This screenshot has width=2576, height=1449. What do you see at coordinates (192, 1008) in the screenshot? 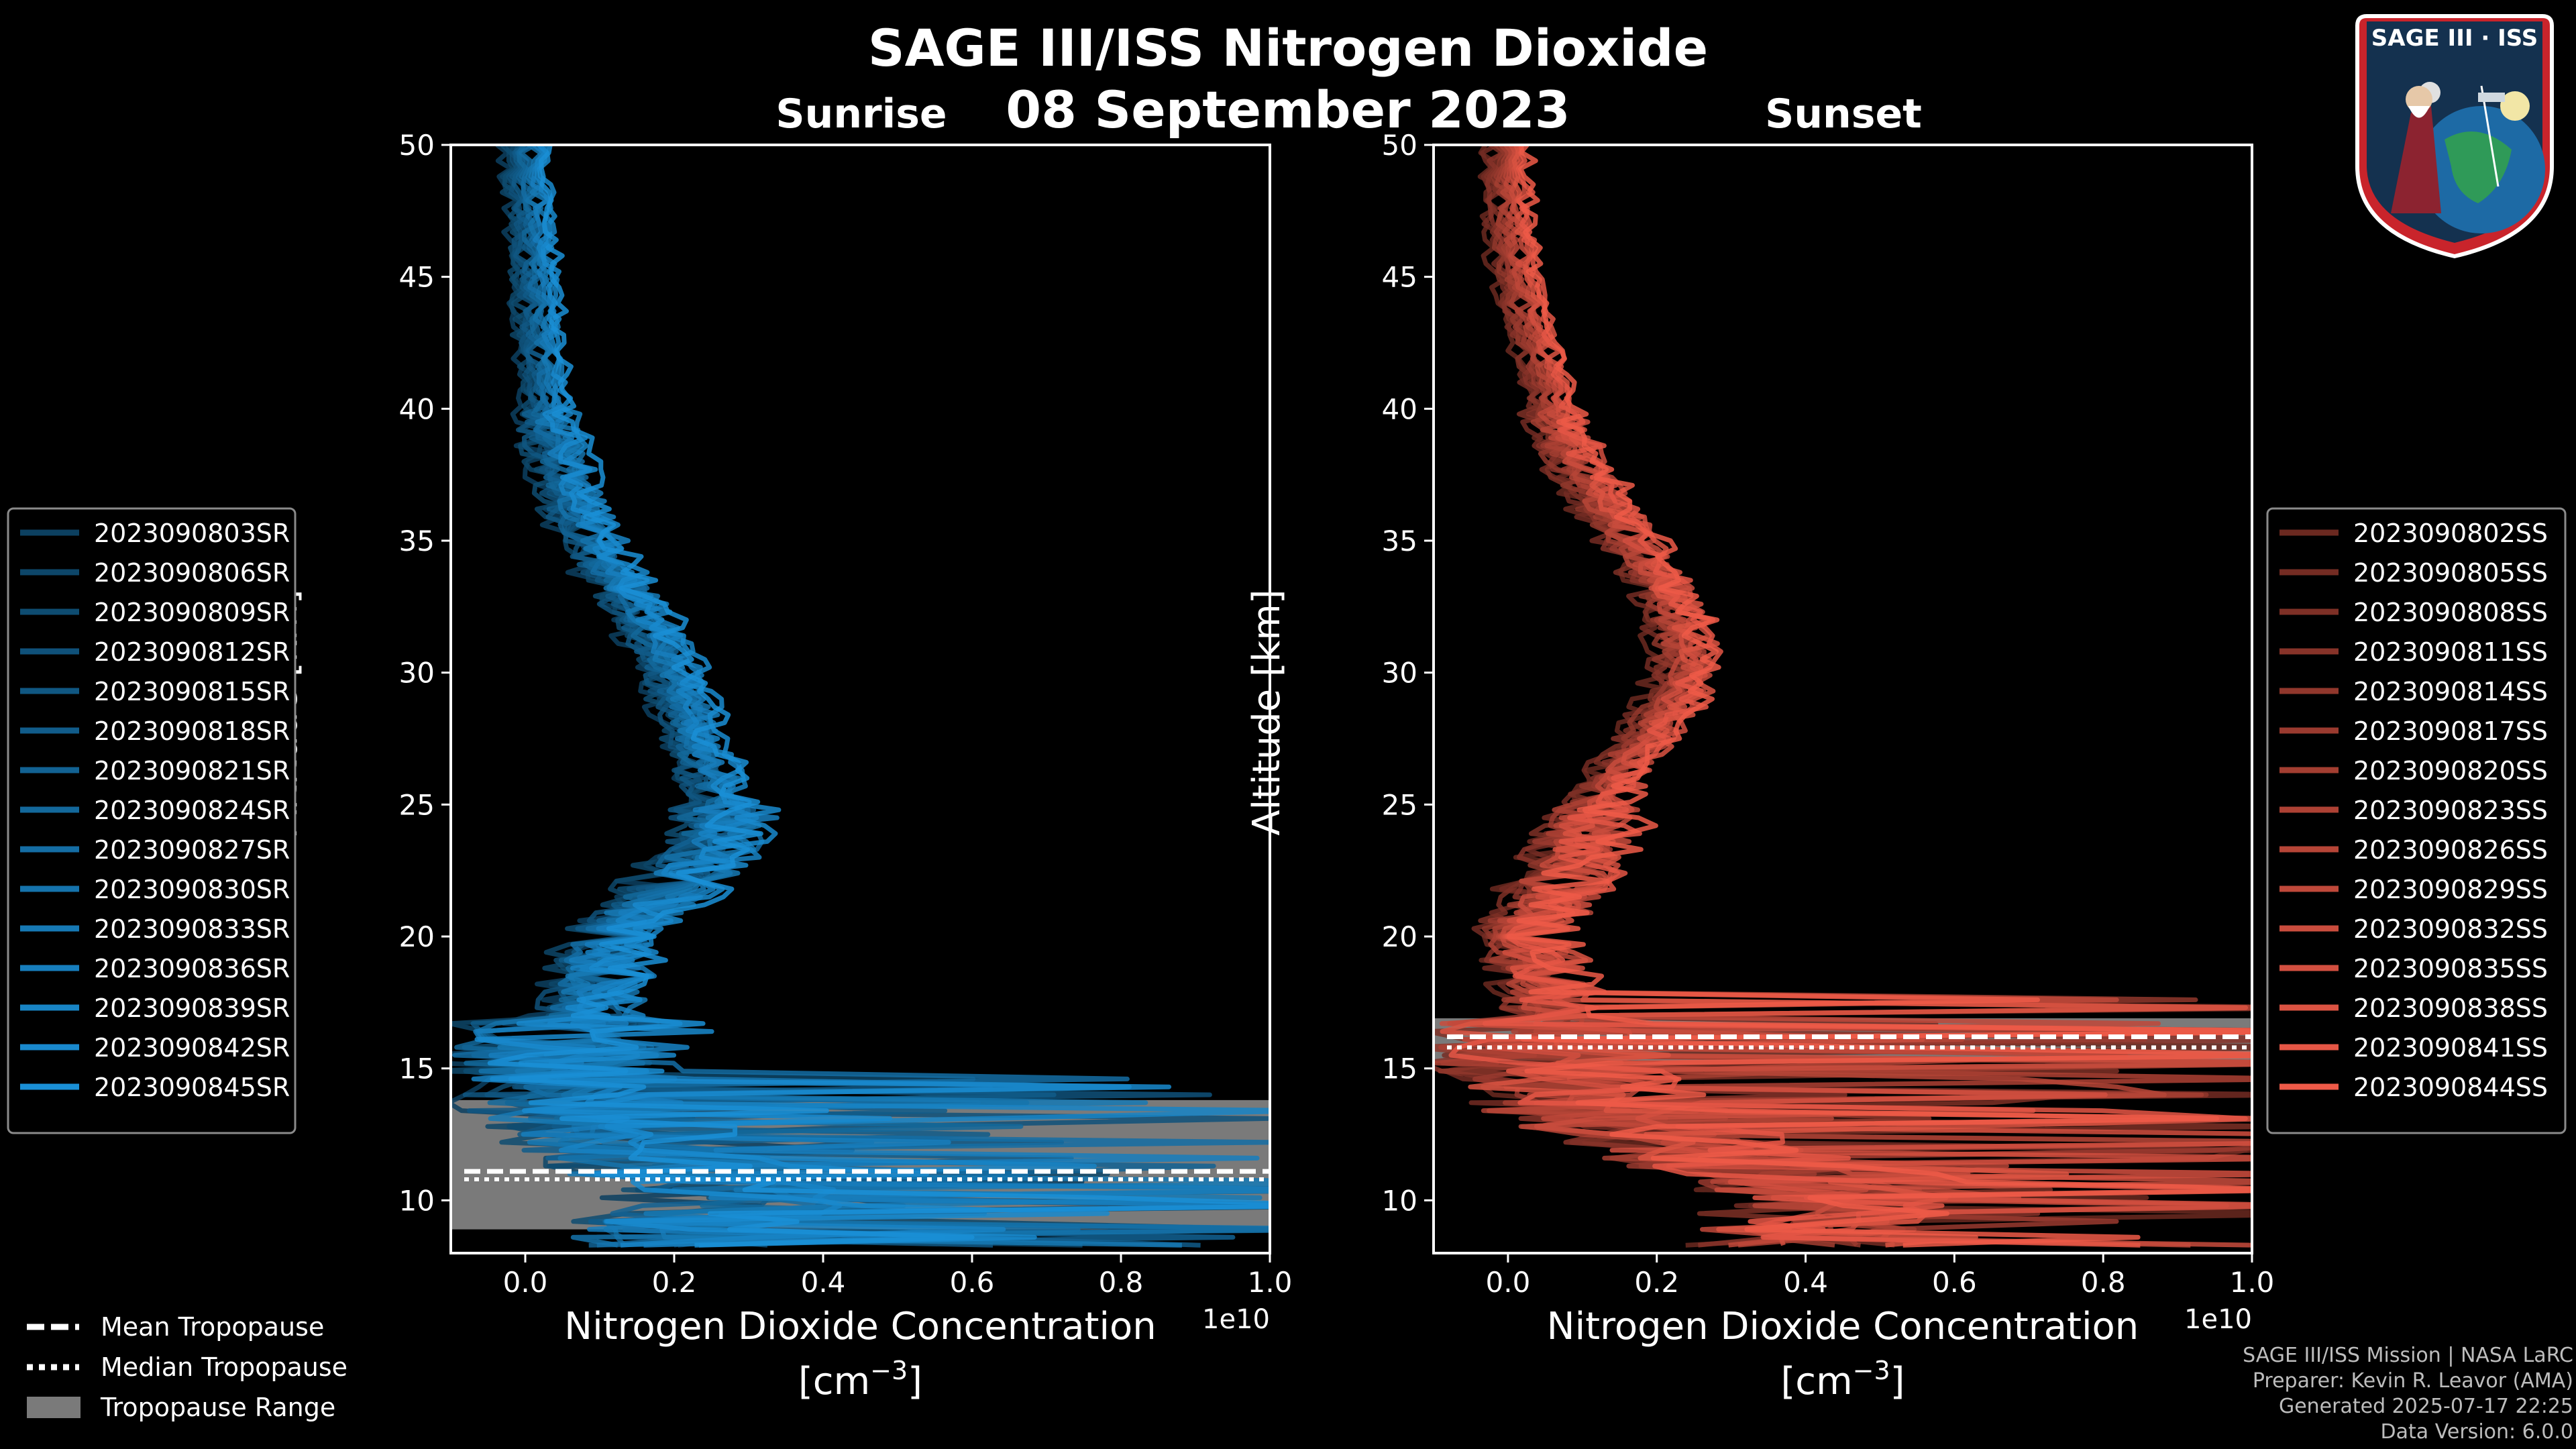
I see `legend-label-2023090839SR: 2023090839SR` at bounding box center [192, 1008].